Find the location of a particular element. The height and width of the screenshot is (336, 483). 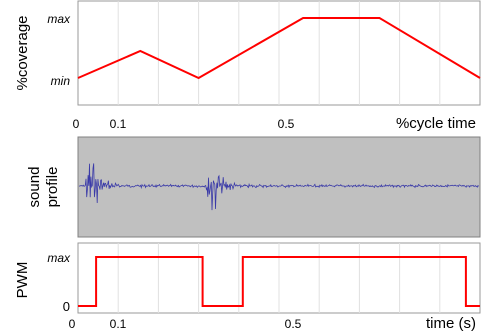

coverage-y-tick-min: min is located at coordinates (61, 81).